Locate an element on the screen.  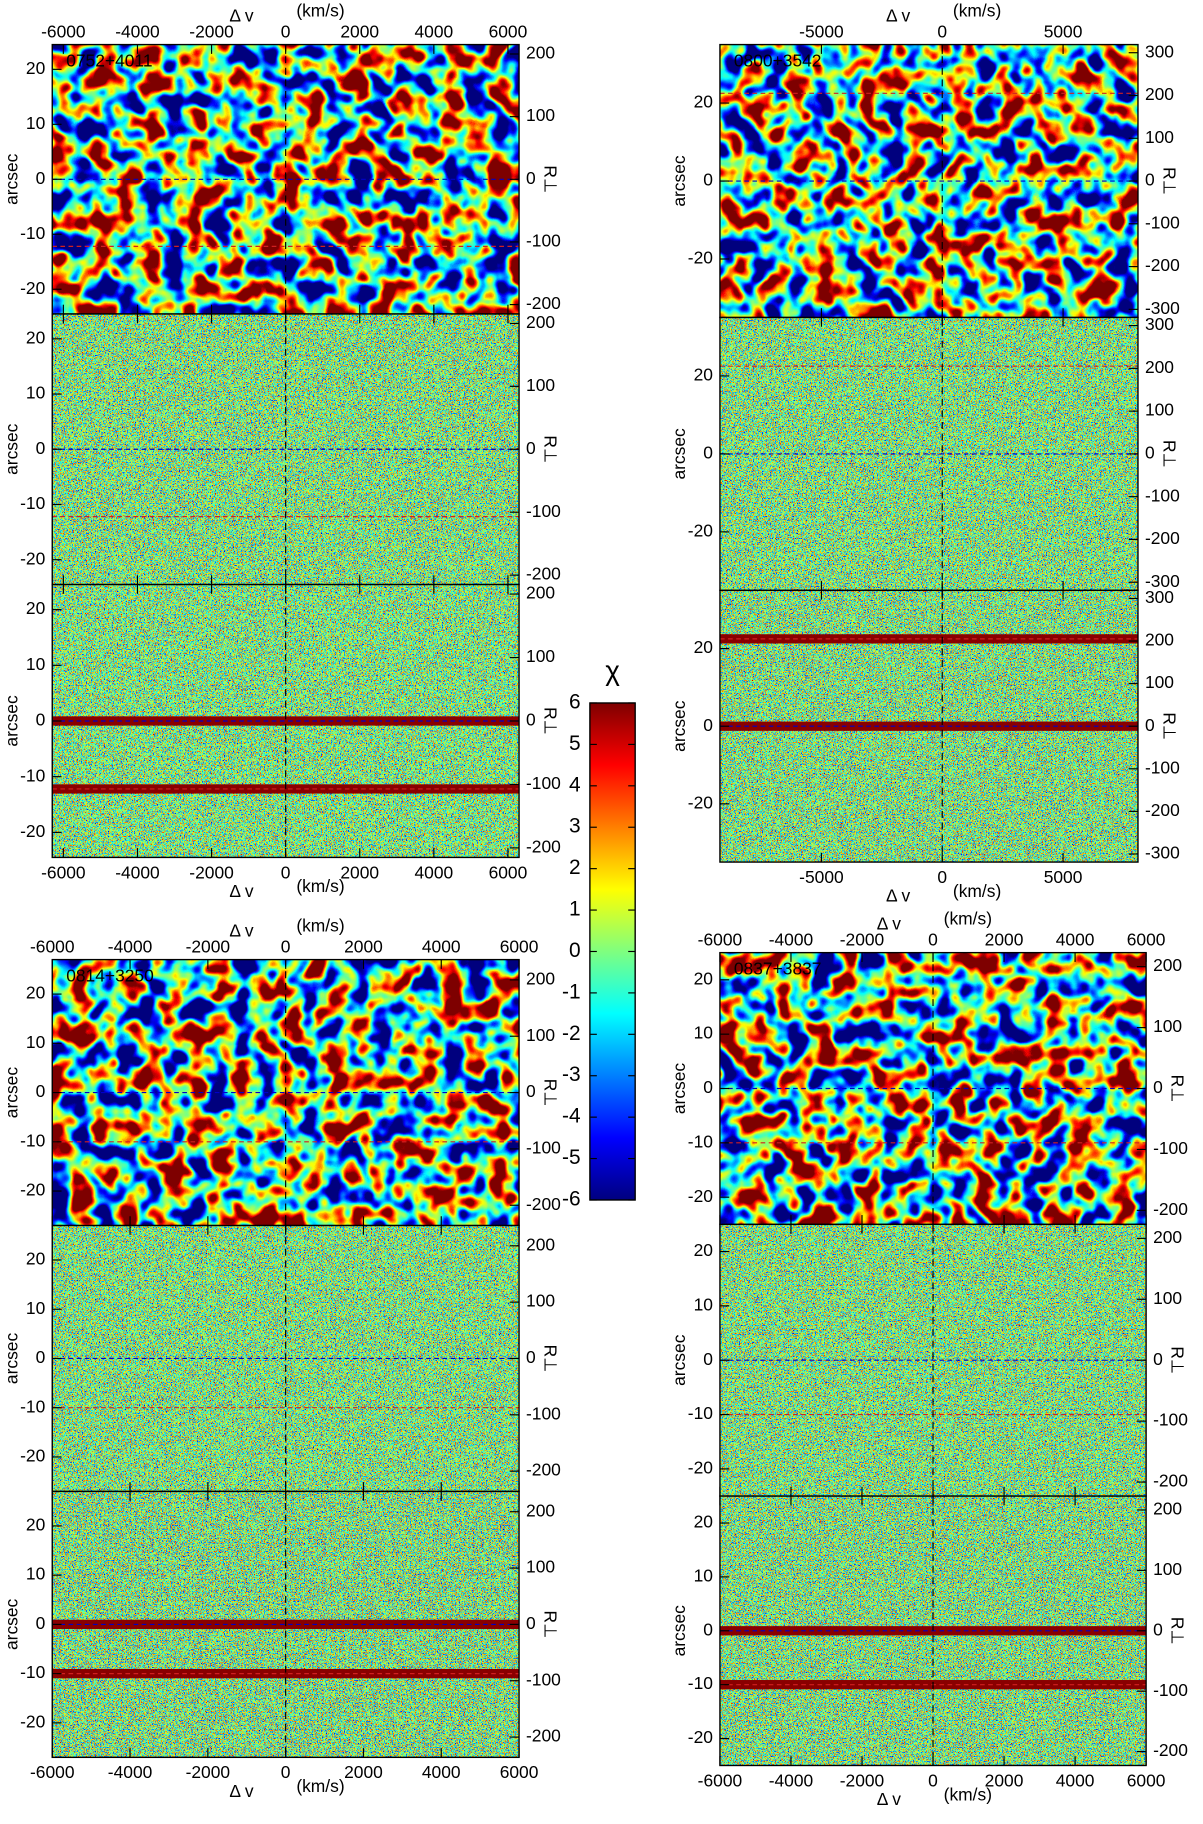
colorbar is located at coordinates (612, 951).